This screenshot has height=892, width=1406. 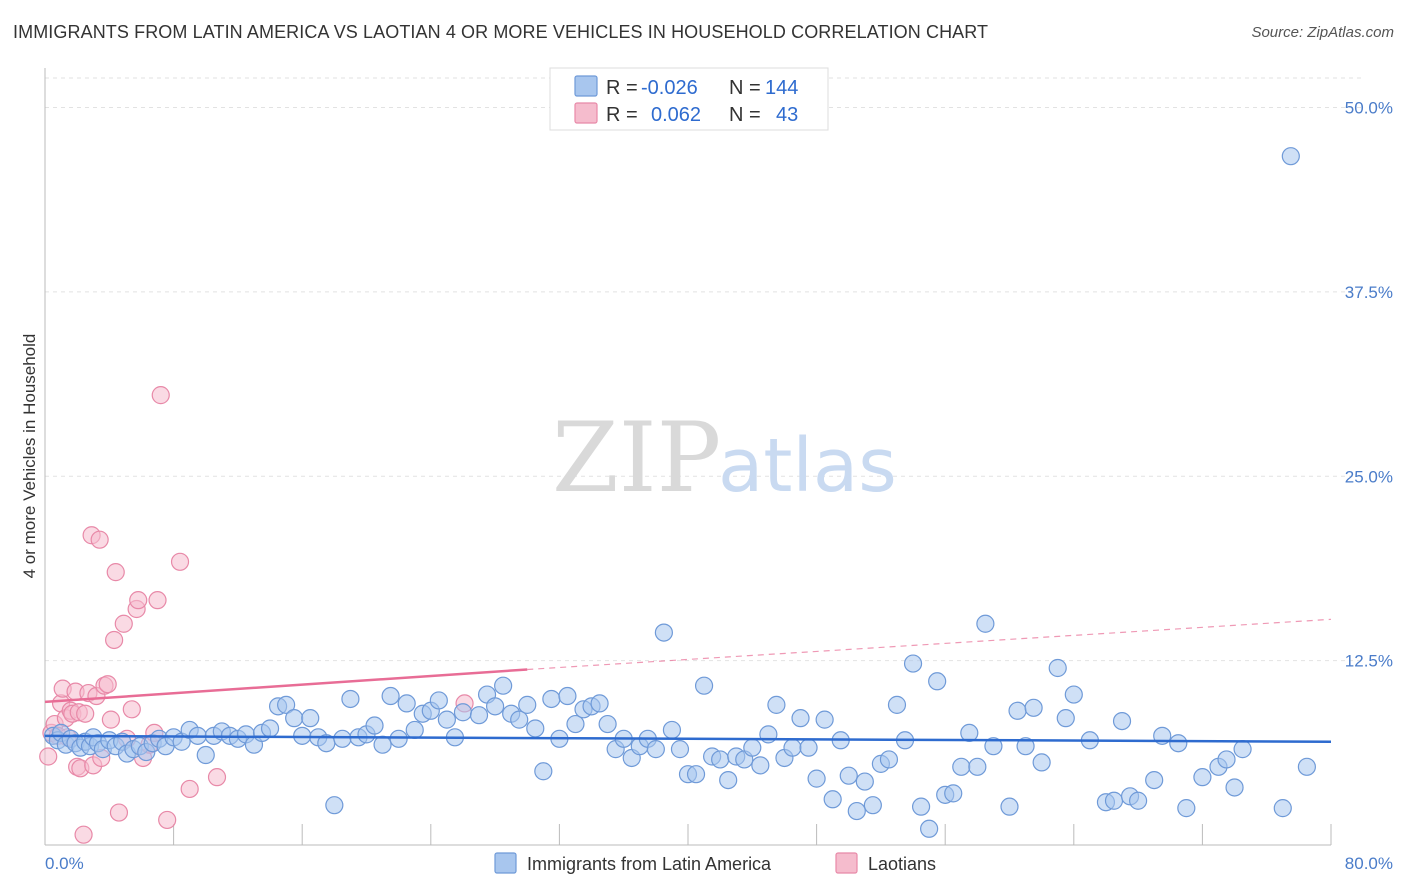 What do you see at coordinates (622, 115) in the screenshot?
I see `legend-r-label: R =` at bounding box center [622, 115].